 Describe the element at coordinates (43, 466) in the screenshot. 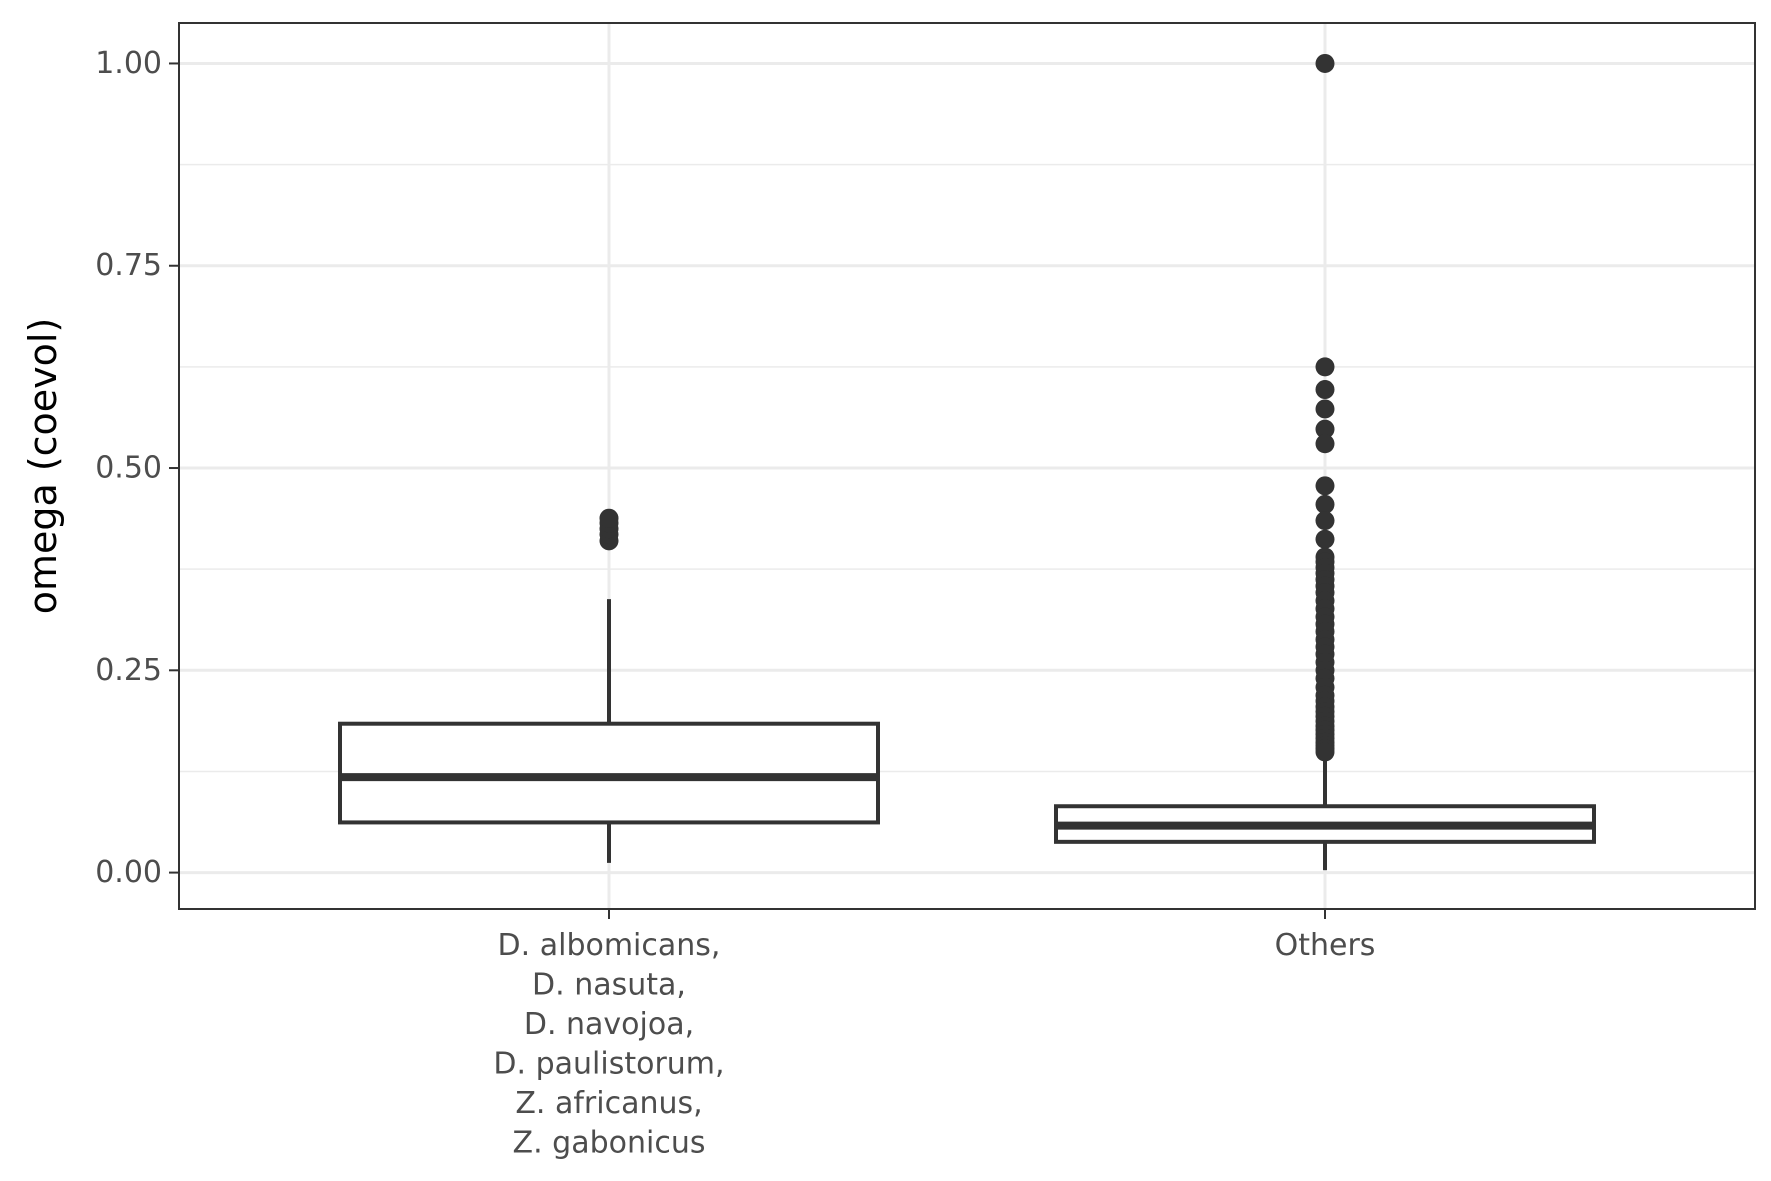

I see `y-axis-title: omega (coevol)` at that location.